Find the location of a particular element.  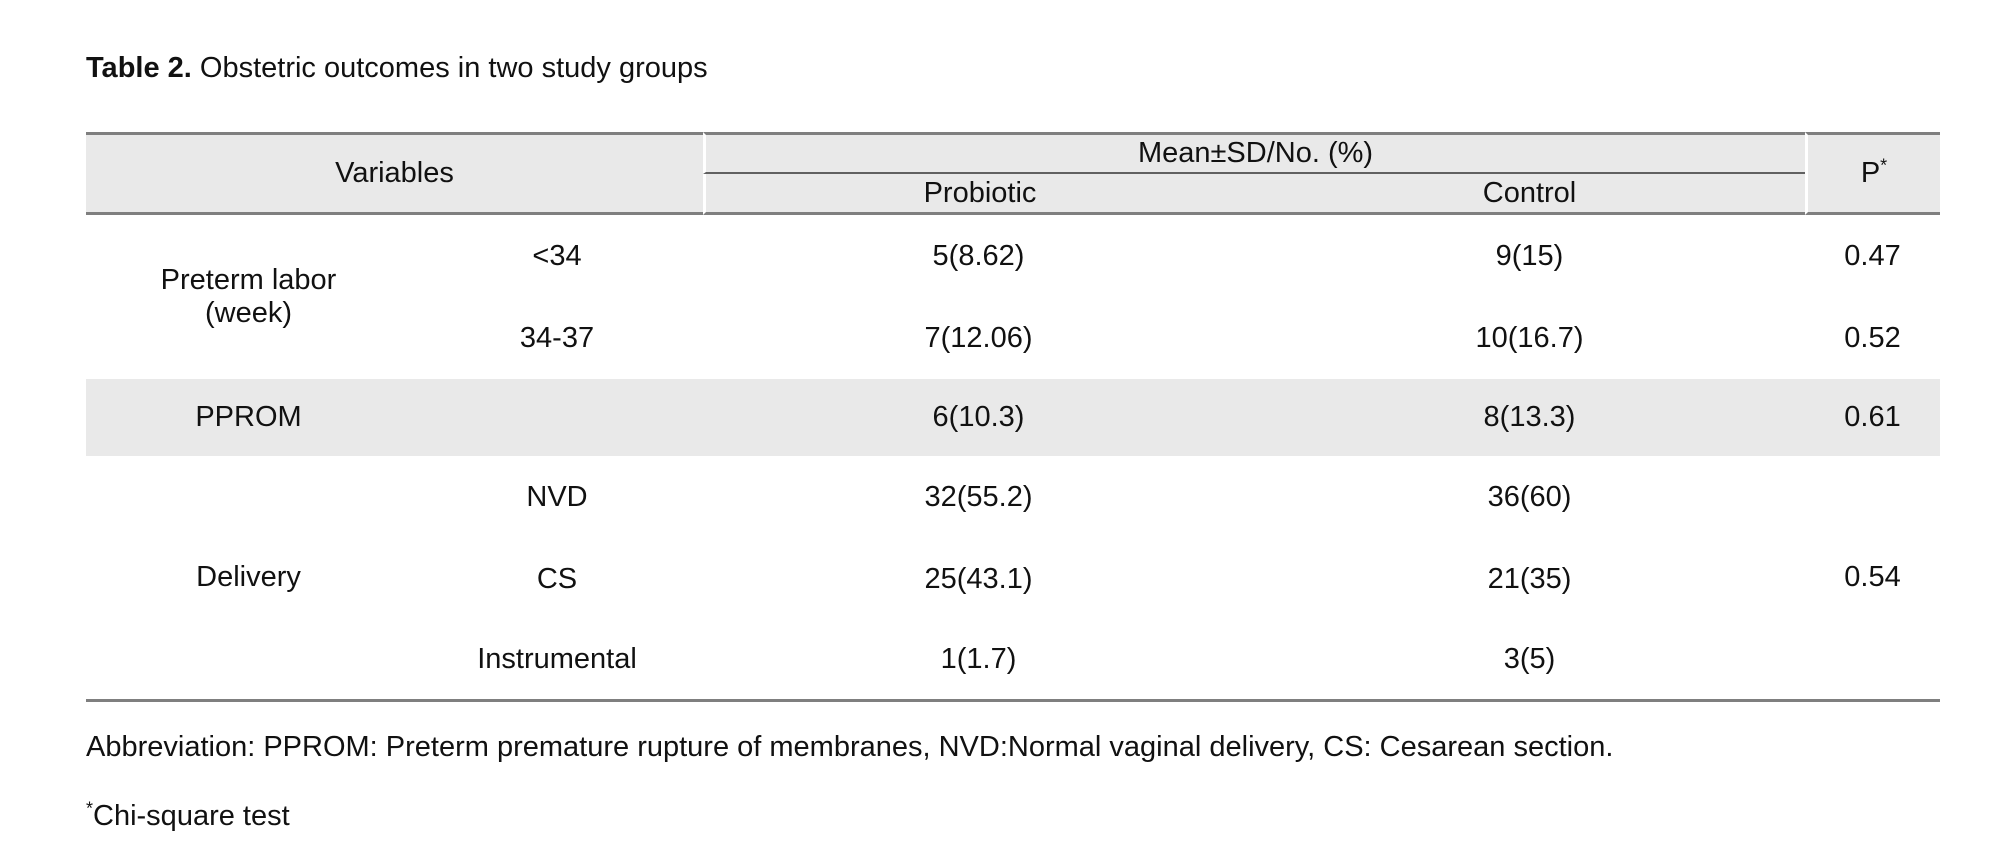

cell-probiotic-value: 1(1.7) is located at coordinates (978, 661).